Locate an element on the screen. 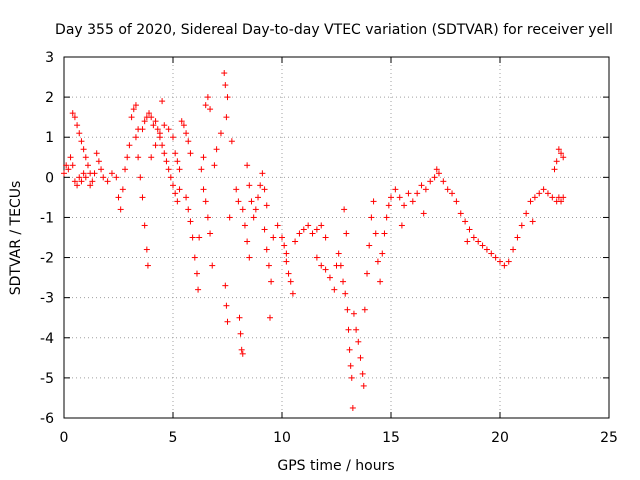 Image resolution: width=640 pixels, height=480 pixels. y-tick-label: -3 is located at coordinates (47, 299).